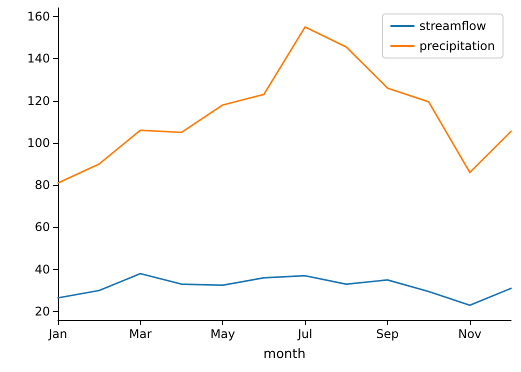  I want to click on y-tick-label: 60, so click(42, 227).